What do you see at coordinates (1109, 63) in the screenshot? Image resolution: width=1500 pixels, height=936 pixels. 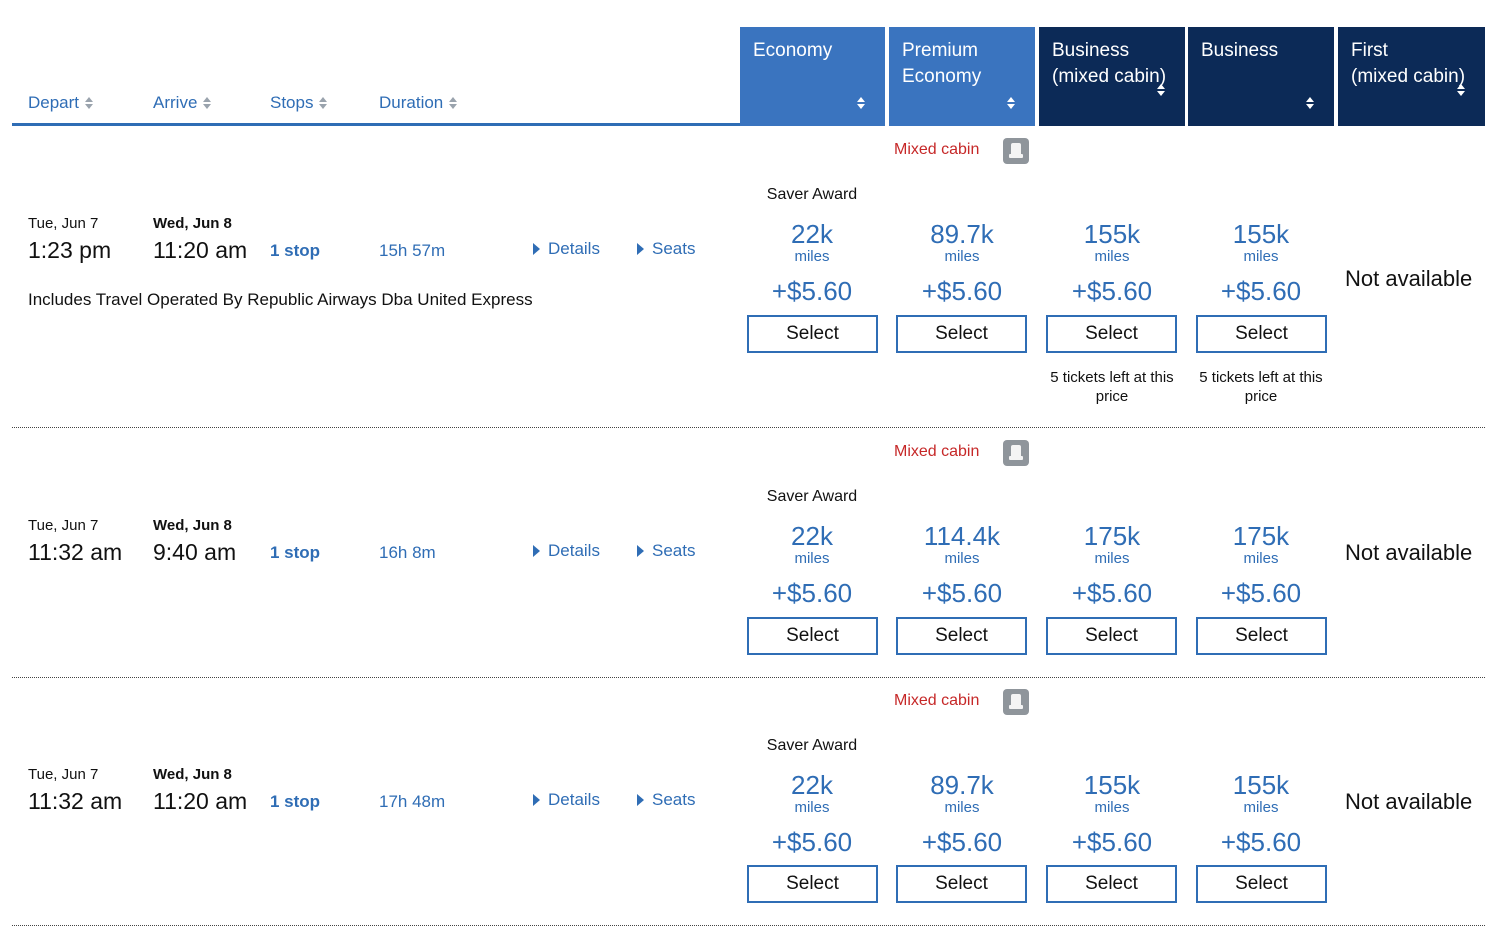 I see `cabin-header-label: Business (mixed cabin)` at bounding box center [1109, 63].